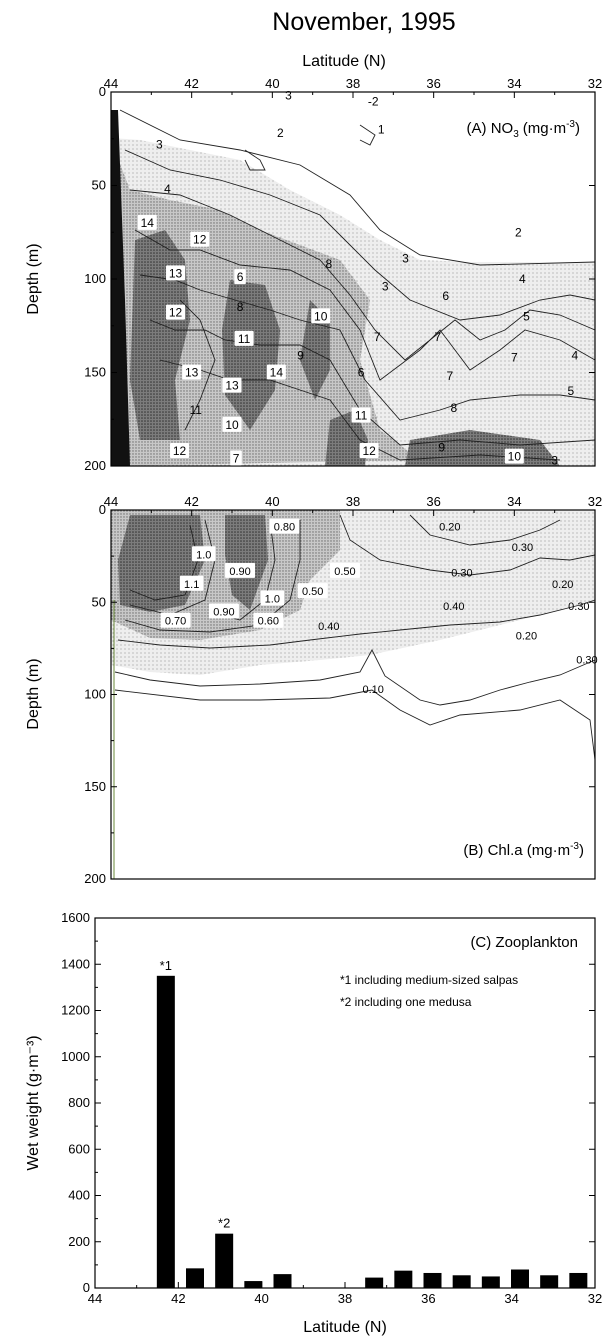  I want to click on panel-a-ylabel: Depth (m), so click(33, 278).